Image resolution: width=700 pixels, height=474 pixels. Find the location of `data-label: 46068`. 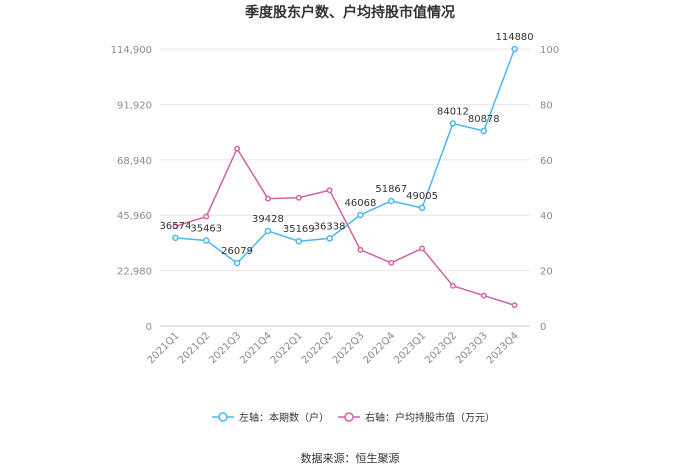

data-label: 46068 is located at coordinates (361, 203).